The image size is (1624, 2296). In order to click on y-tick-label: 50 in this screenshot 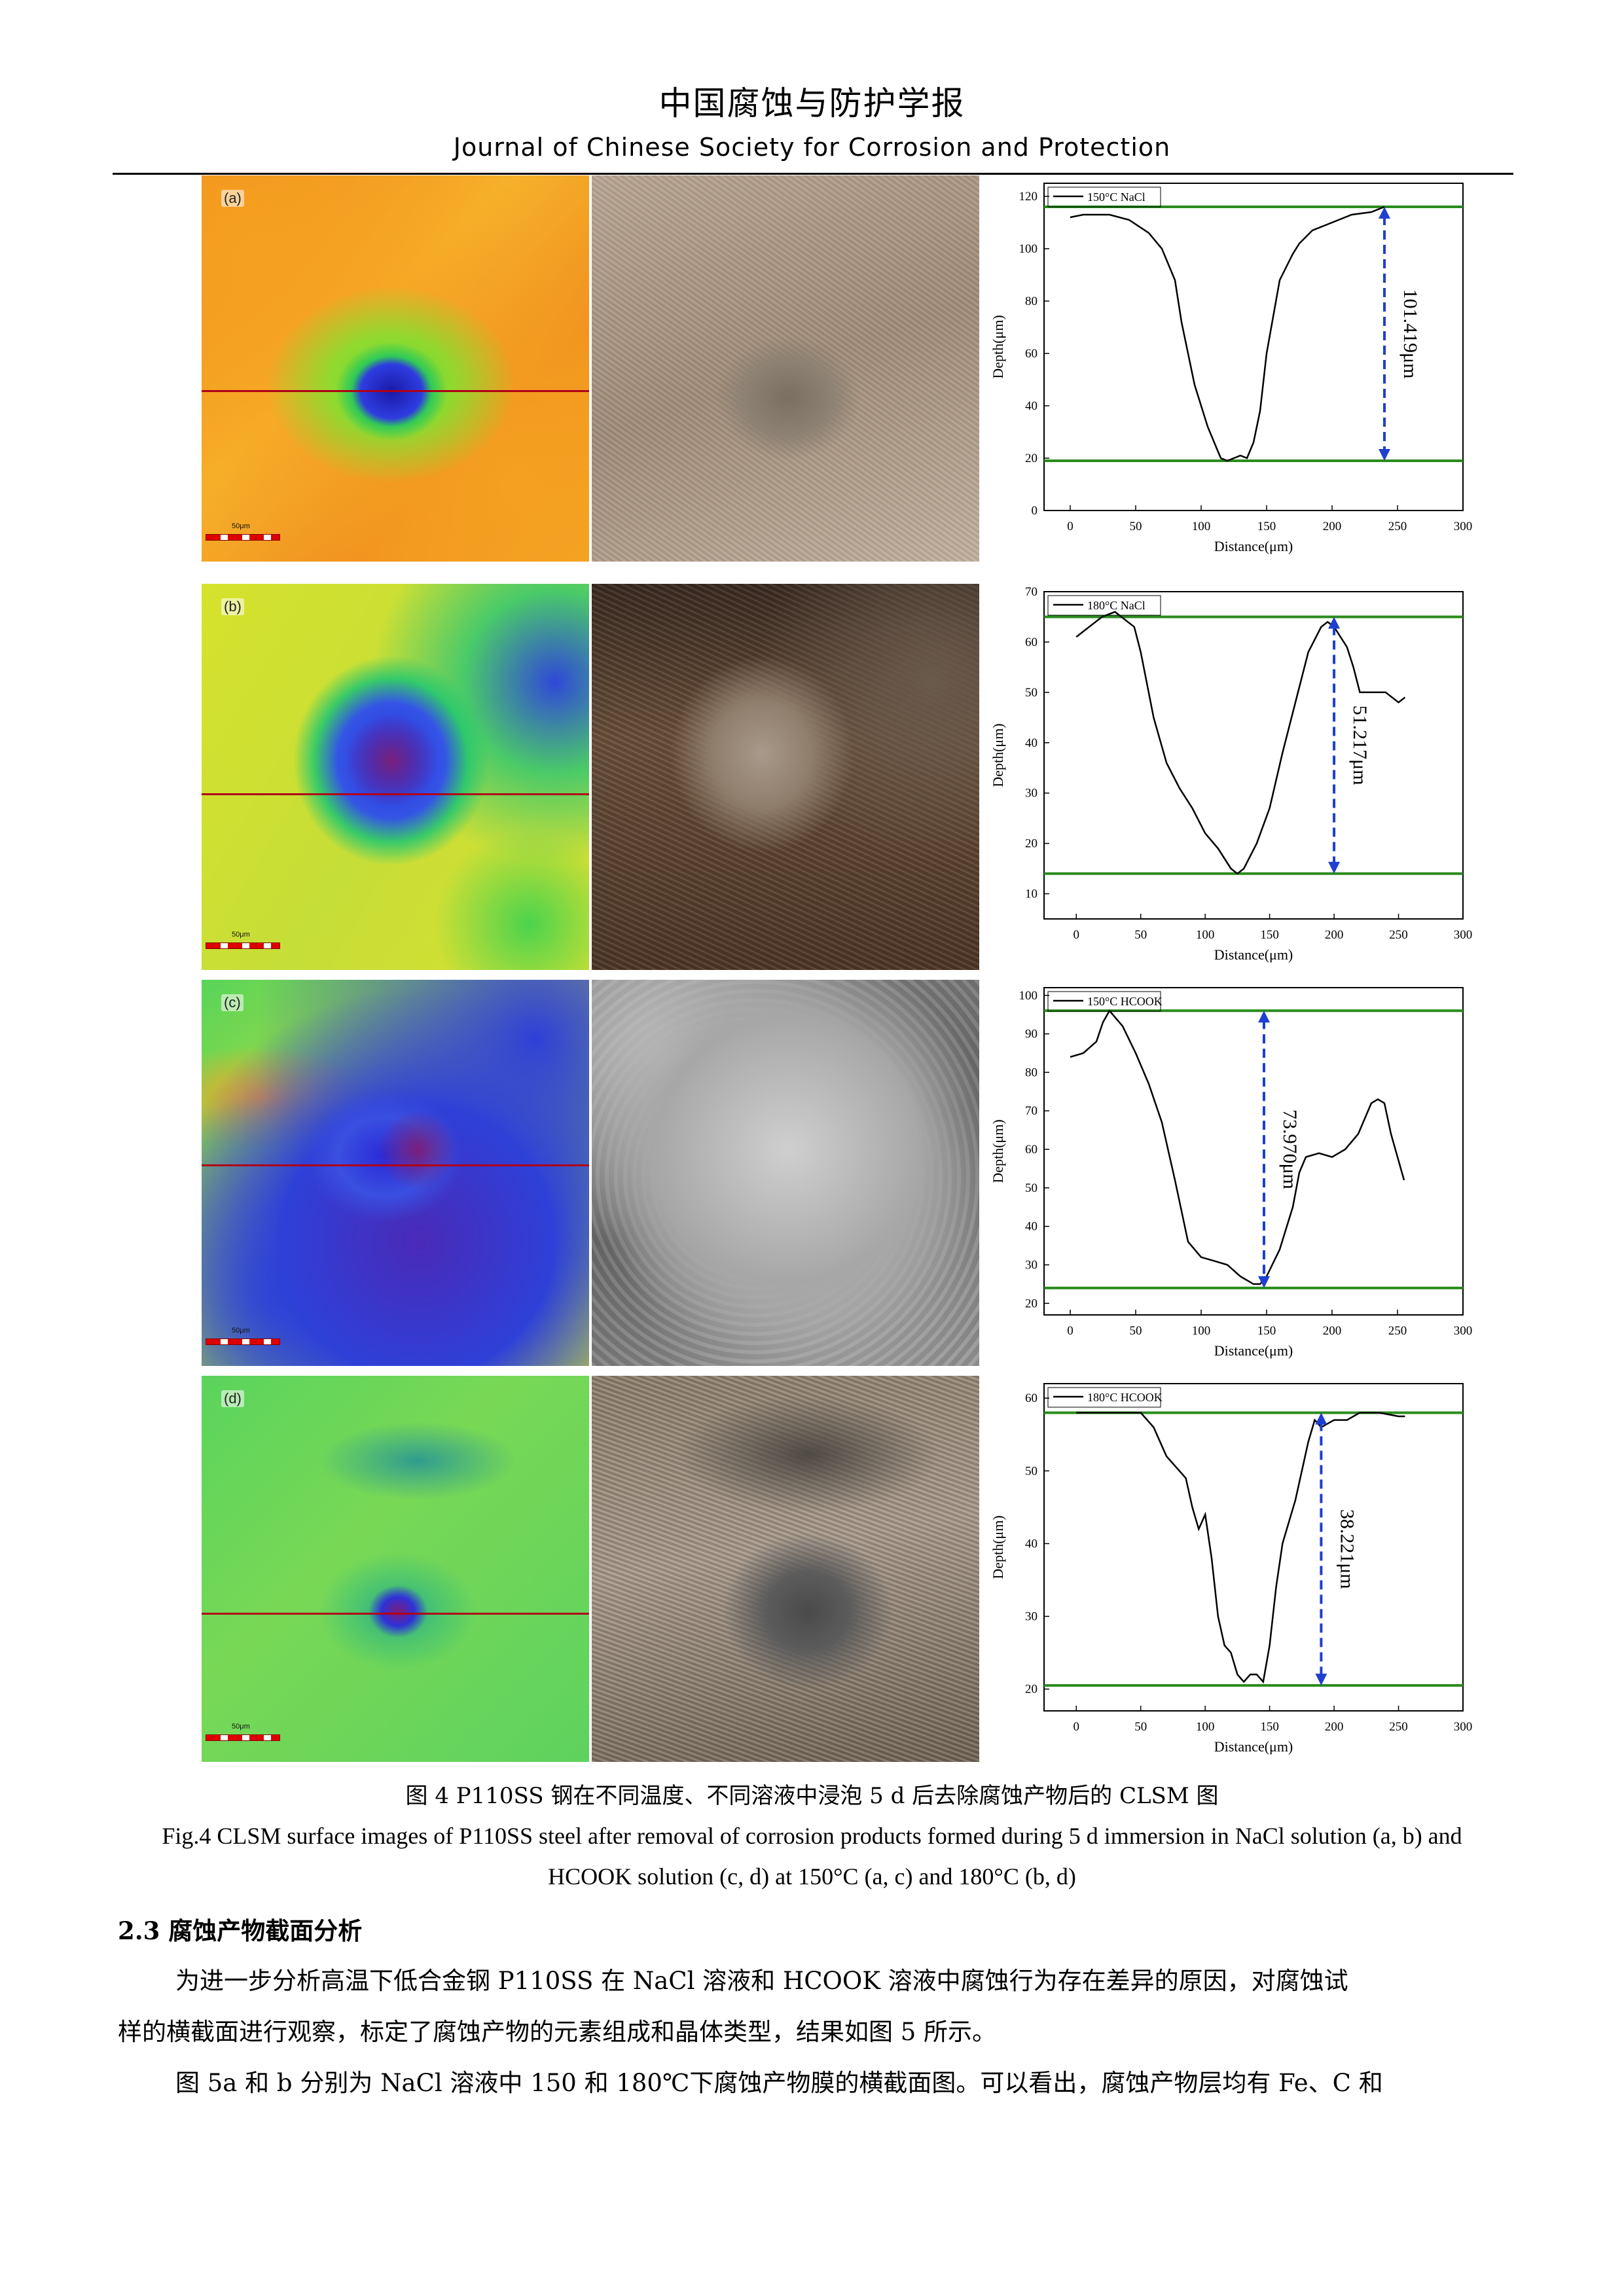, I will do `click(1031, 693)`.